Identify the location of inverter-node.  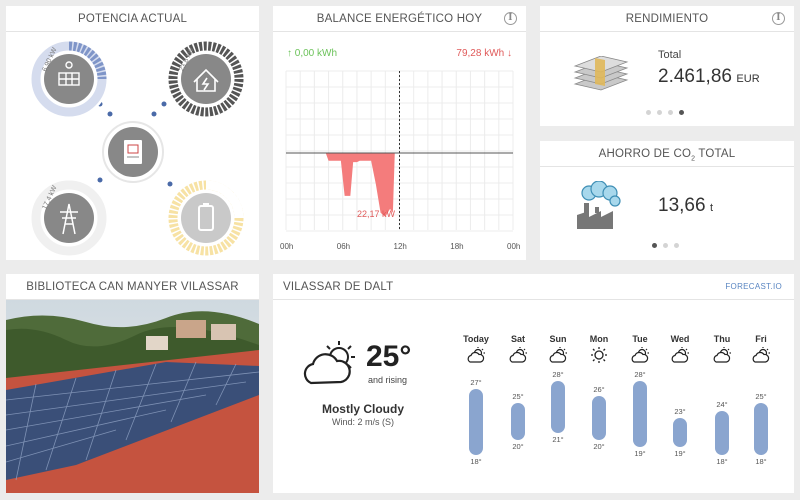
(133, 152).